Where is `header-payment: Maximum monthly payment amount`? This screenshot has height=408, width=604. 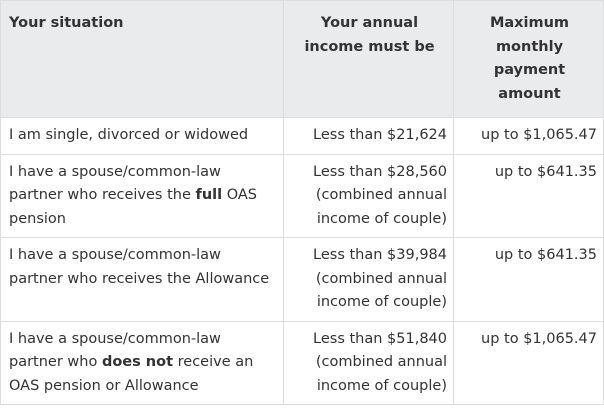 header-payment: Maximum monthly payment amount is located at coordinates (528, 59).